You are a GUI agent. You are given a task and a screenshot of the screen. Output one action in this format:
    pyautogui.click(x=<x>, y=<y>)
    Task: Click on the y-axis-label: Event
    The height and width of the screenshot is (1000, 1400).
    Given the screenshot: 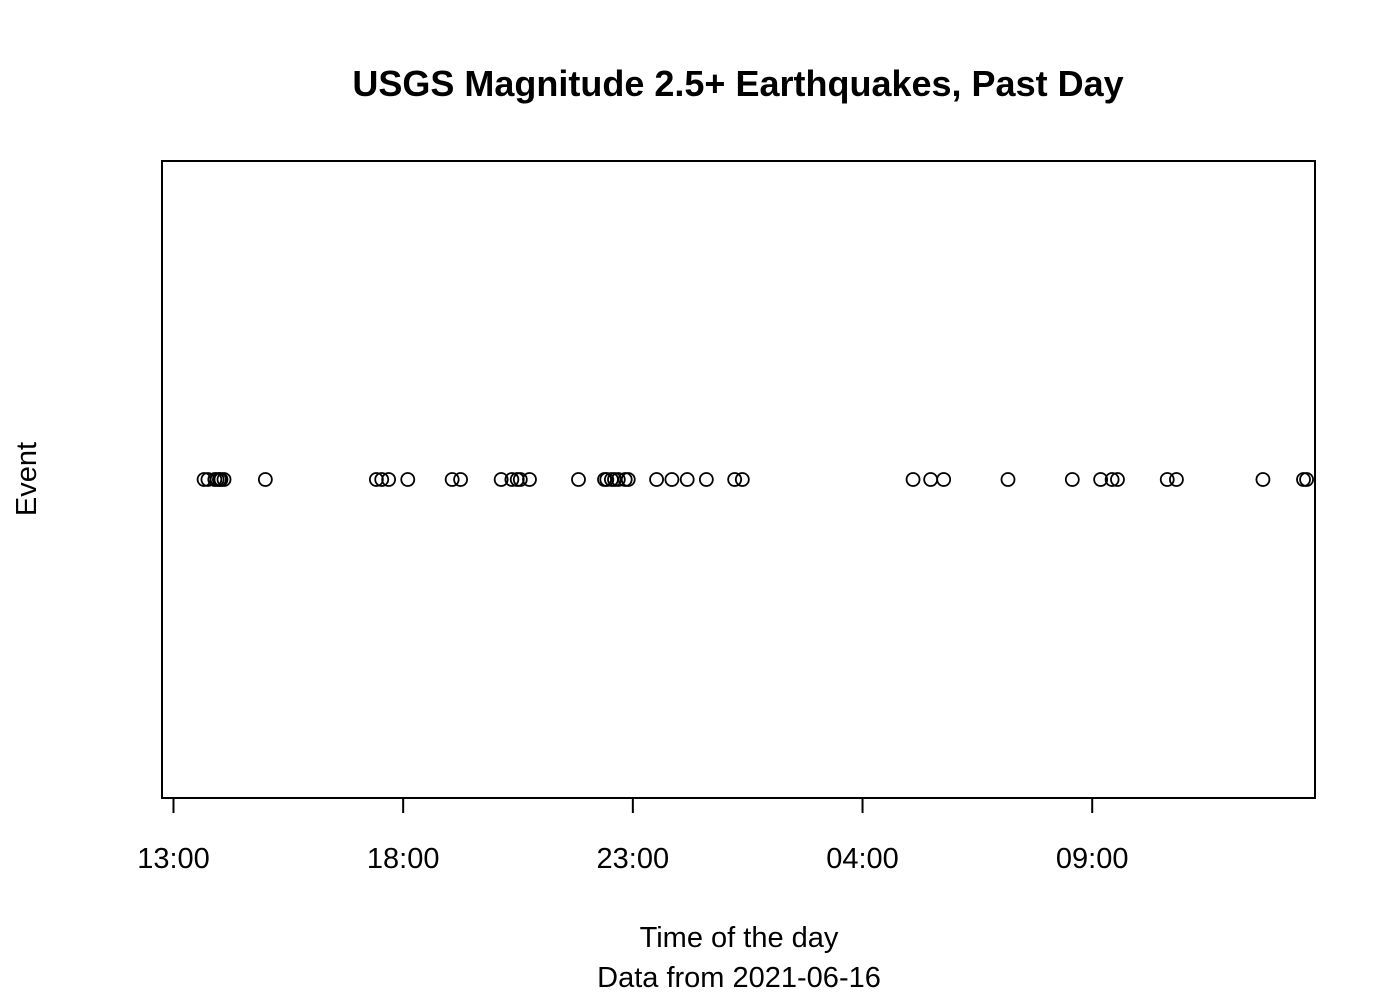 What is the action you would take?
    pyautogui.click(x=27, y=479)
    